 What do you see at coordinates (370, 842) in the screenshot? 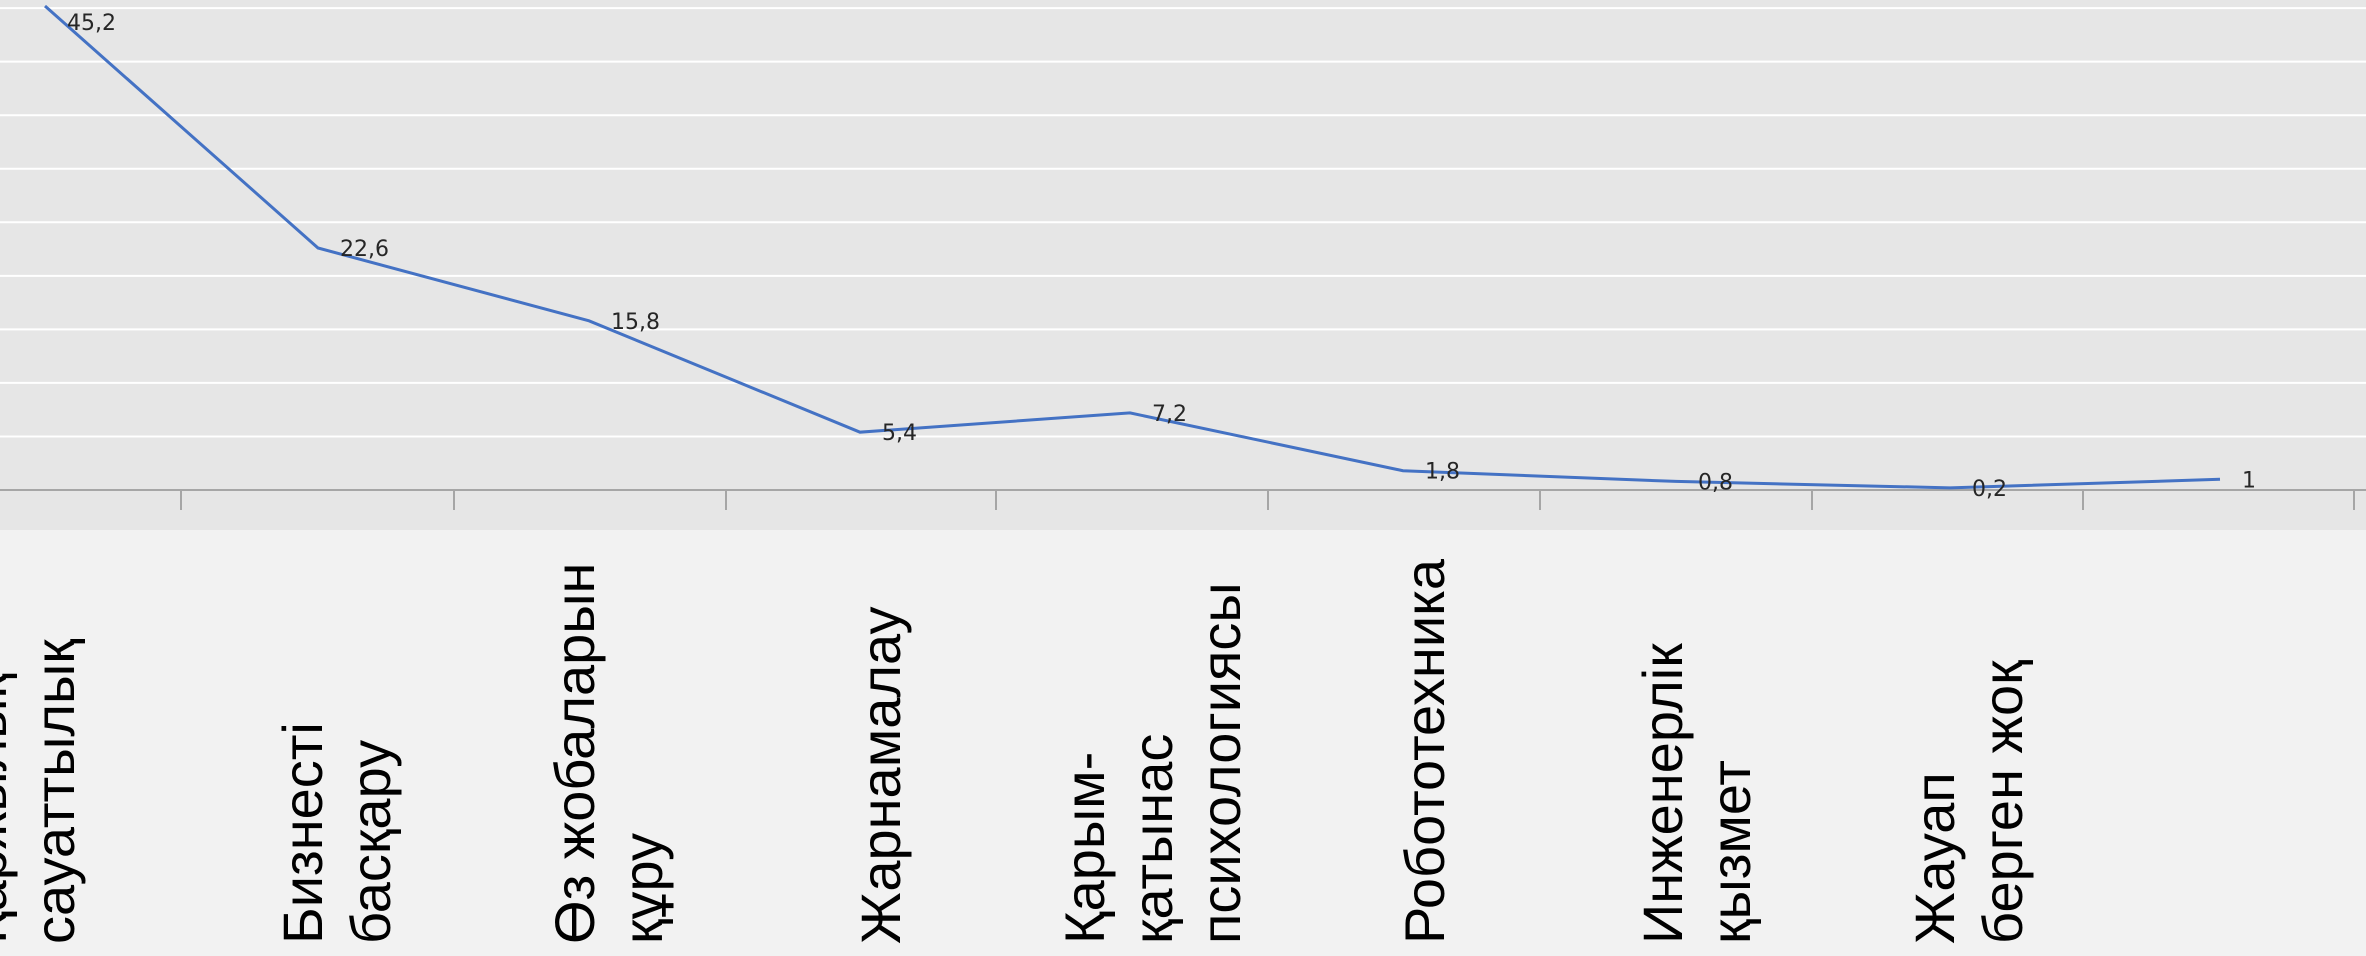
I see `category-label-line: басқару` at bounding box center [370, 842].